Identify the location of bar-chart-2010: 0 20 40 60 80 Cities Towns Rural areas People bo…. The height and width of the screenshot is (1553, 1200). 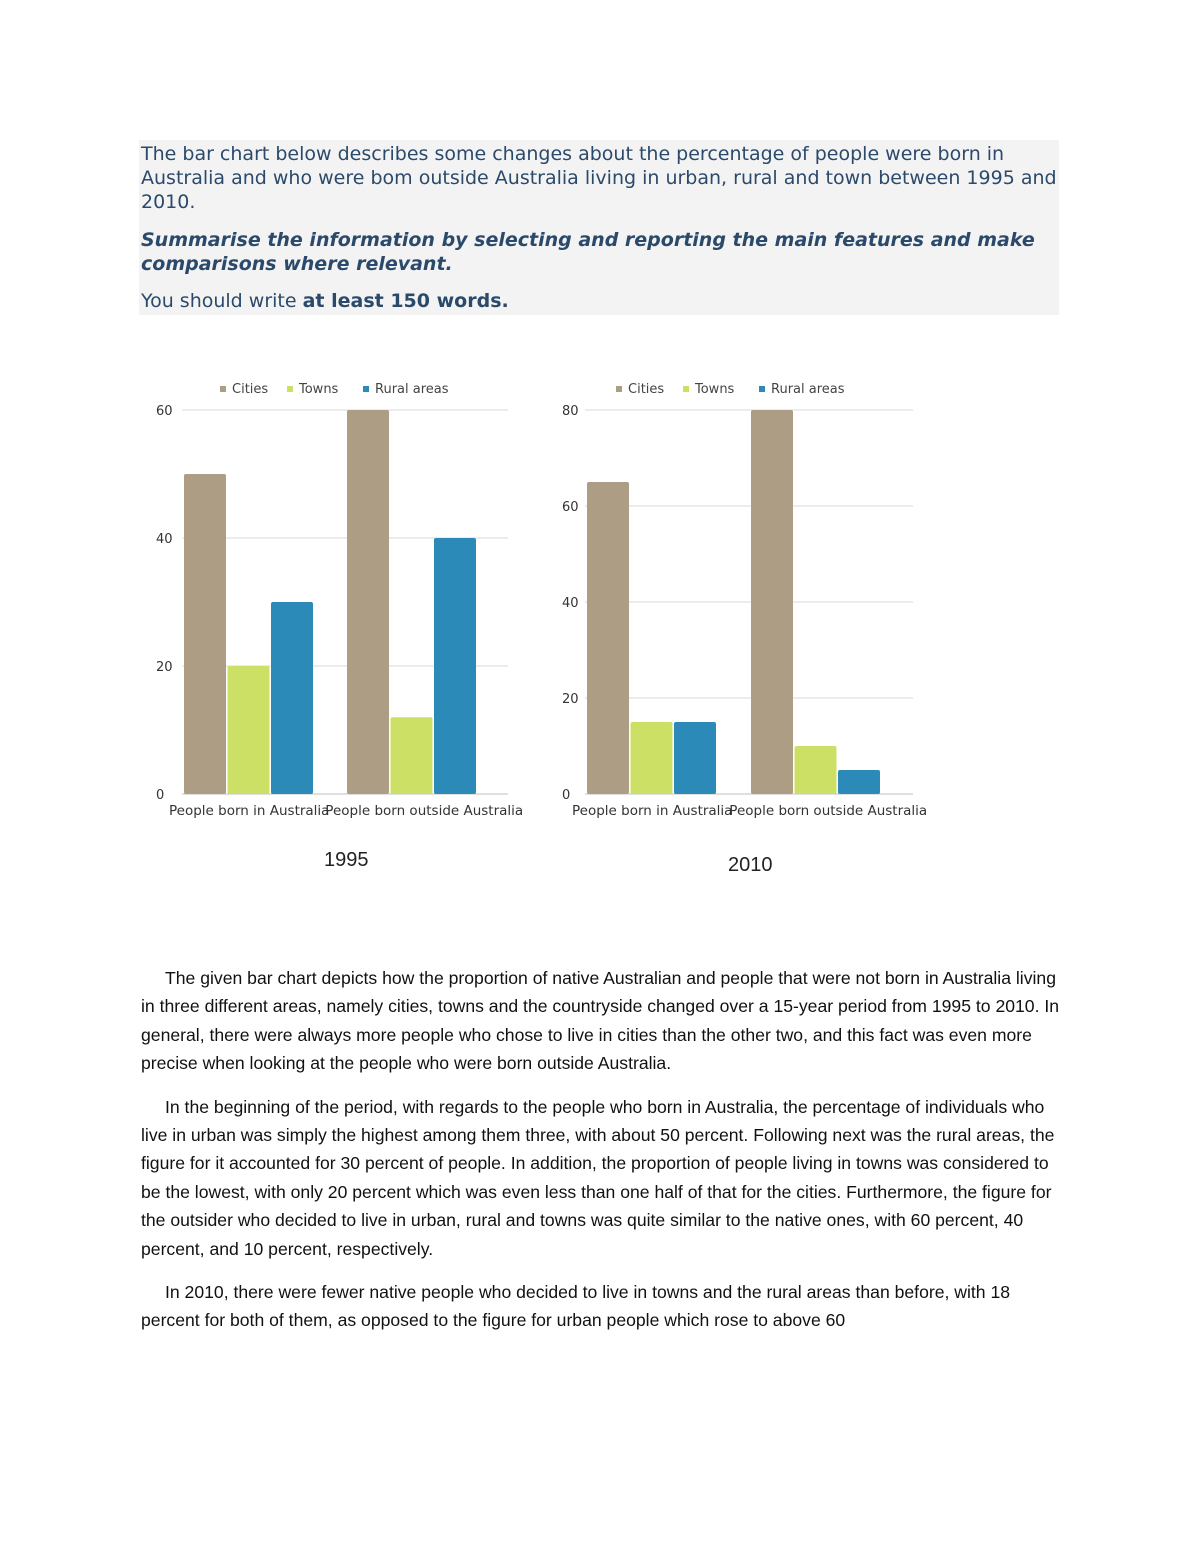
(744, 600).